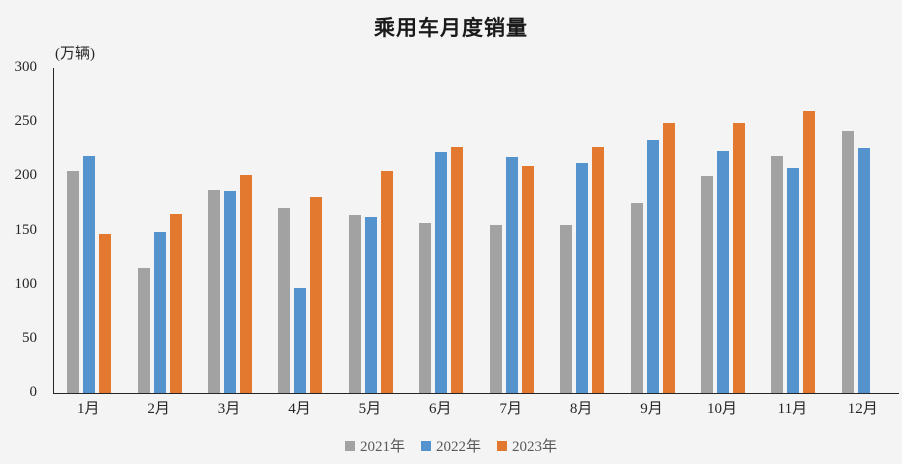 Image resolution: width=902 pixels, height=464 pixels. What do you see at coordinates (535, 447) in the screenshot?
I see `legend-label: 2023年` at bounding box center [535, 447].